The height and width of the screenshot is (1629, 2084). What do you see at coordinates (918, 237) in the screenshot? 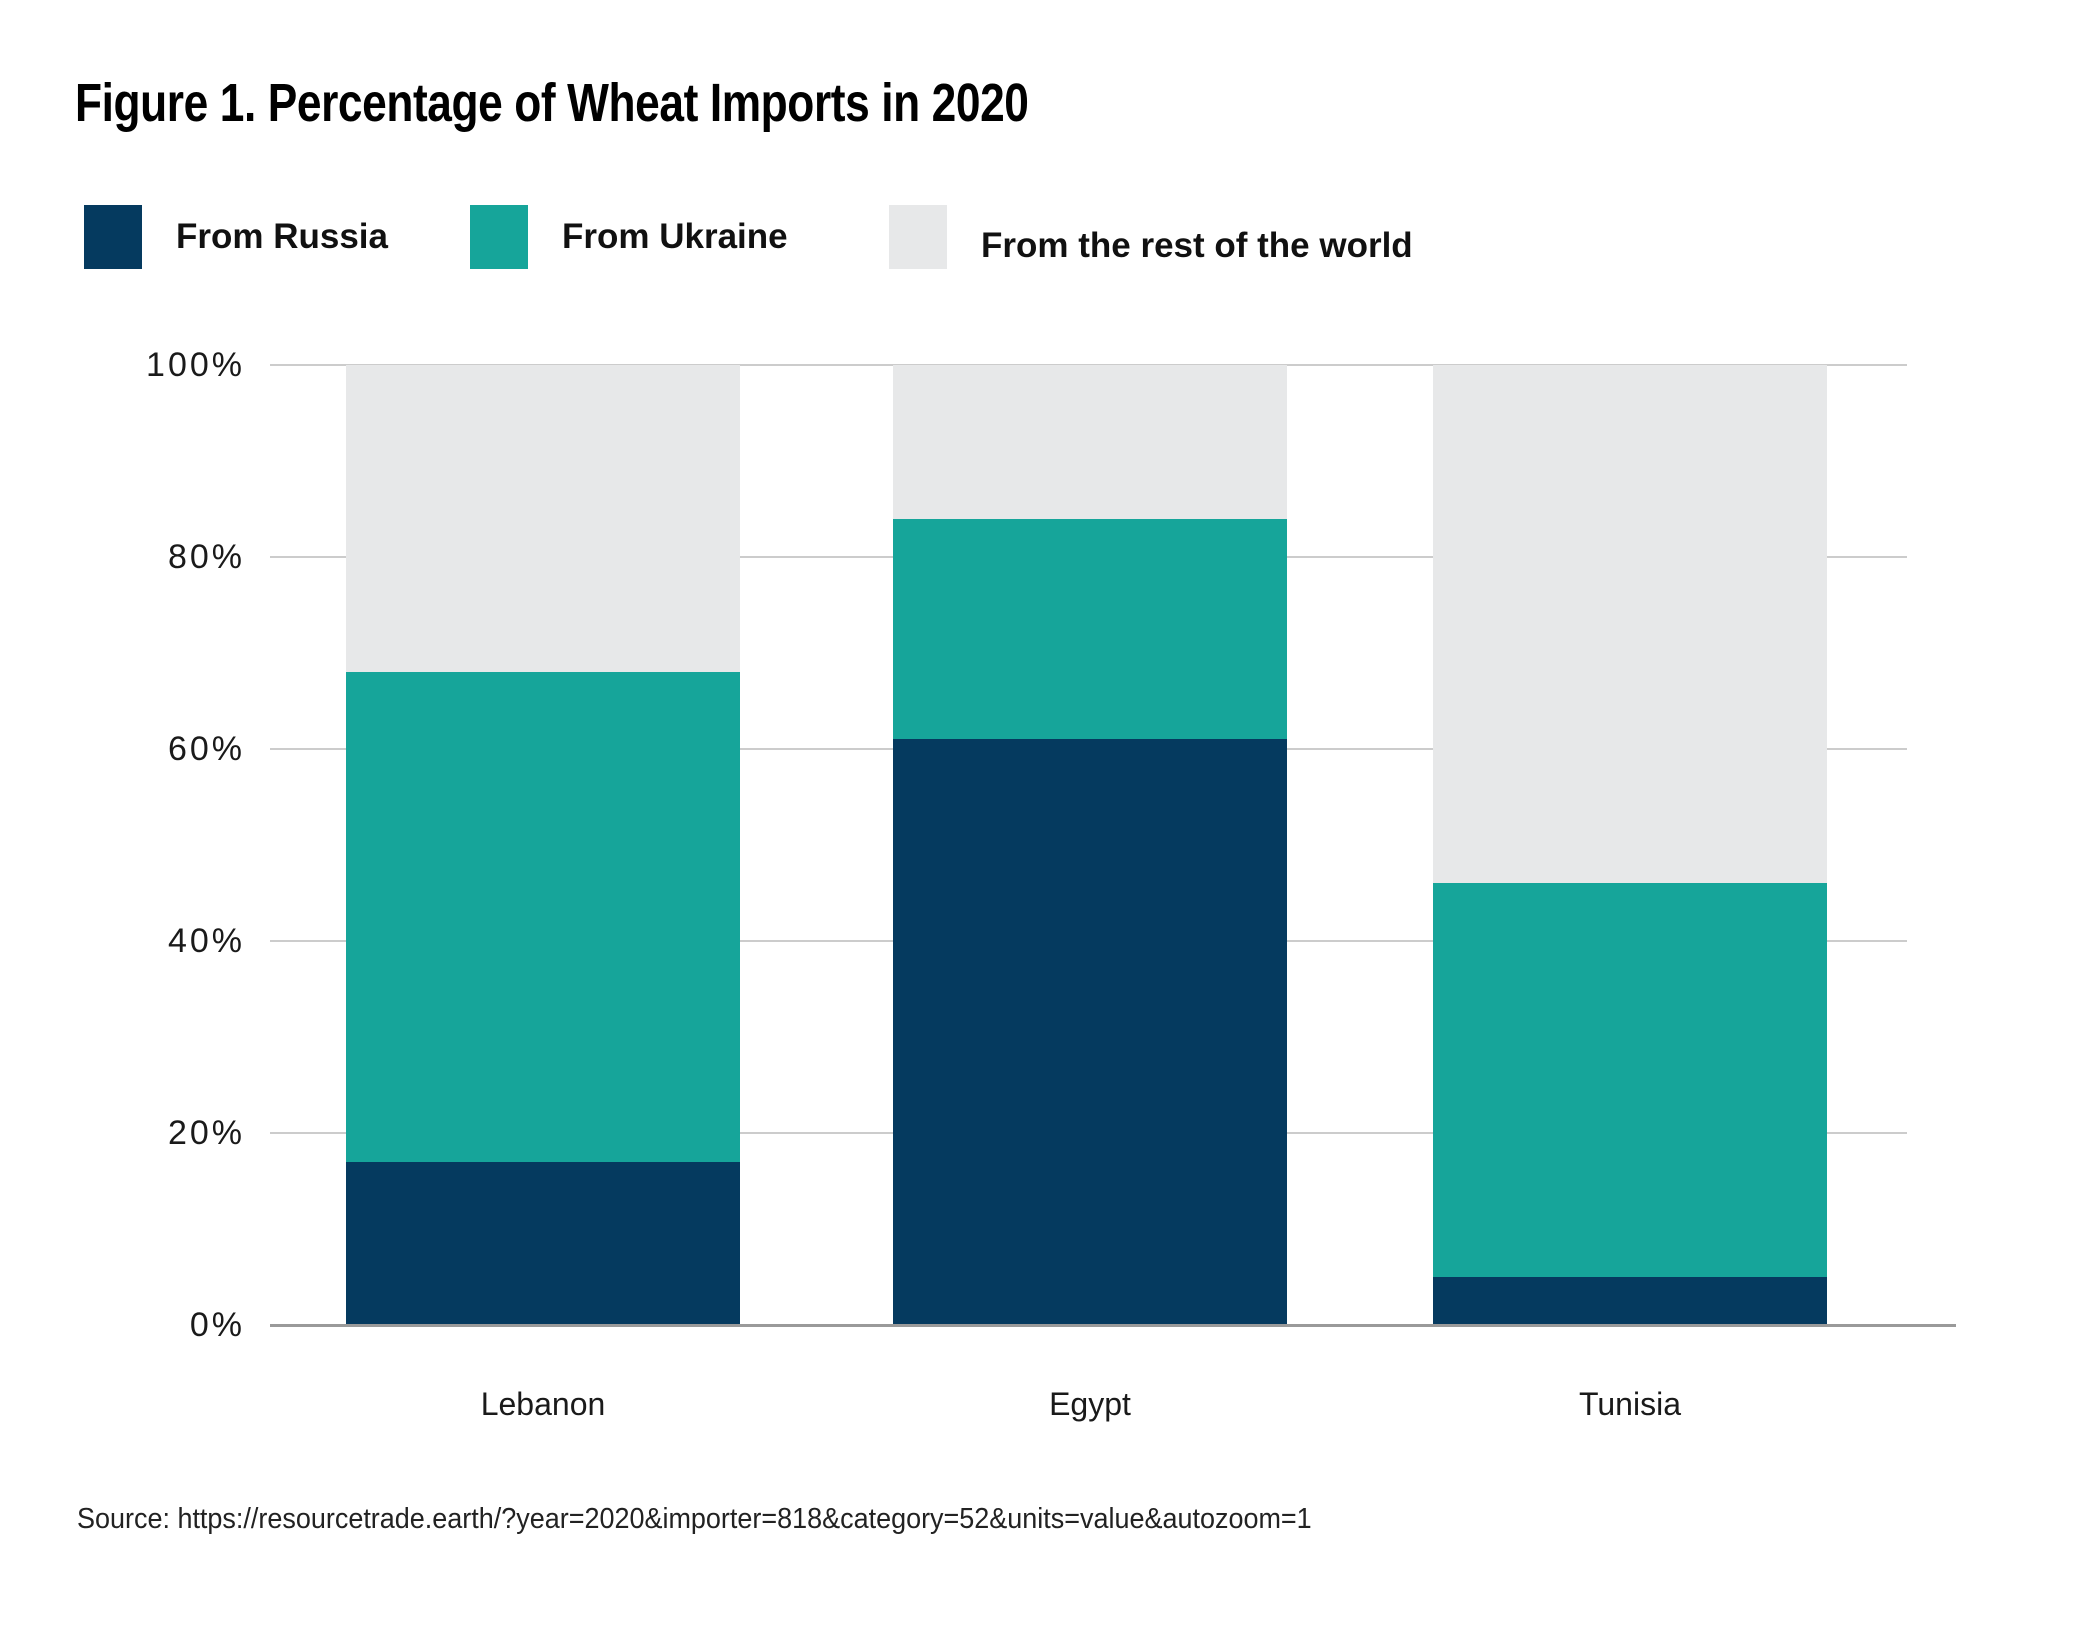
I see `legend-swatch-from-the-rest-of-the-world` at bounding box center [918, 237].